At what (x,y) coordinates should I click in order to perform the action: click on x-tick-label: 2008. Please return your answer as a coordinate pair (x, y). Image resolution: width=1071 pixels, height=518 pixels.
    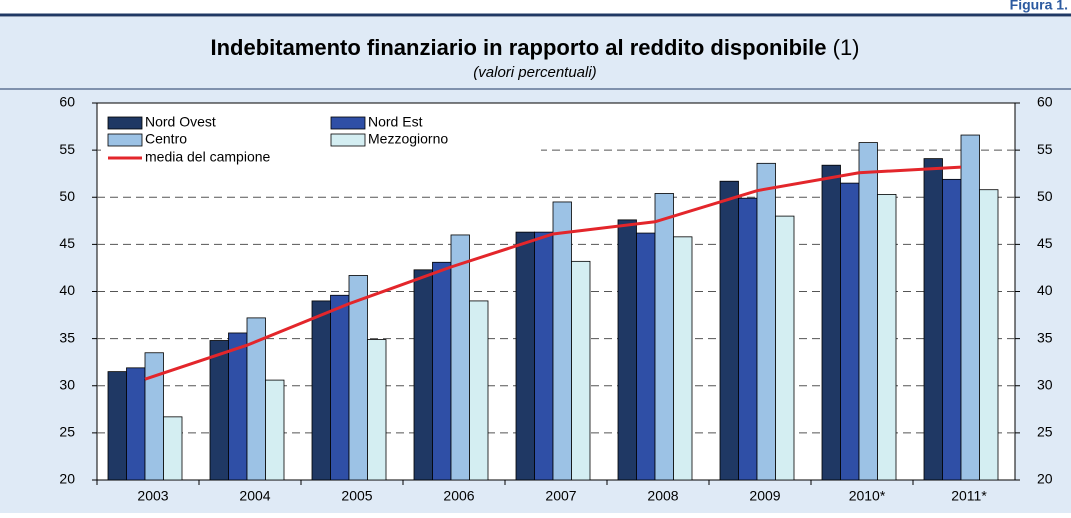
    Looking at the image, I should click on (662, 496).